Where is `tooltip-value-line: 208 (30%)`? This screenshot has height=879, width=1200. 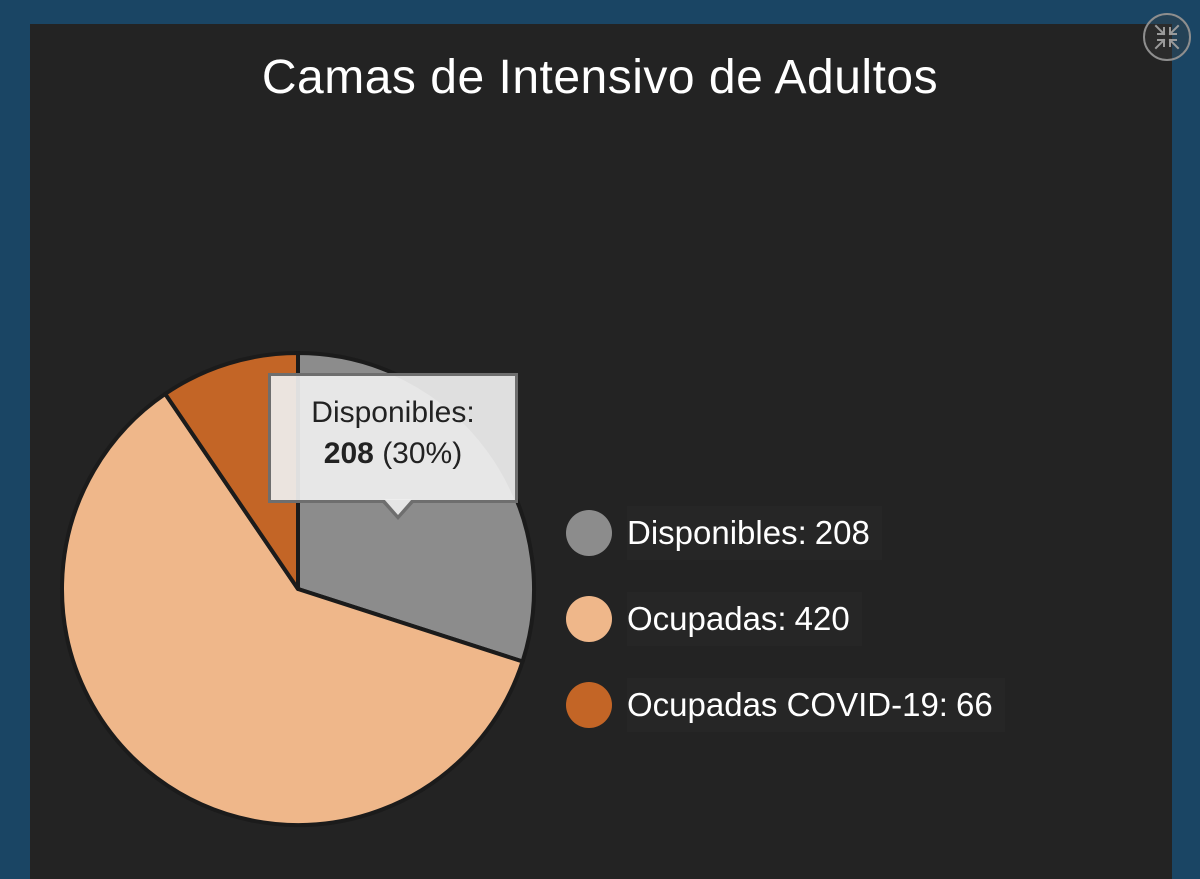
tooltip-value-line: 208 (30%) is located at coordinates (393, 454).